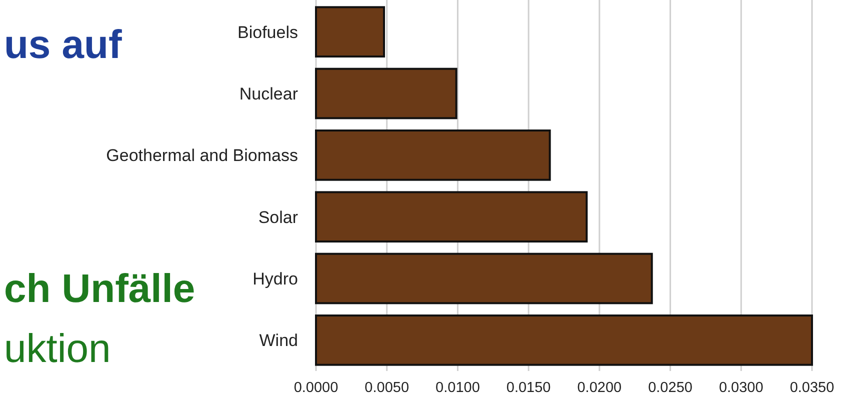 This screenshot has width=862, height=413. Describe the element at coordinates (57, 349) in the screenshot. I see `text: uktion` at that location.